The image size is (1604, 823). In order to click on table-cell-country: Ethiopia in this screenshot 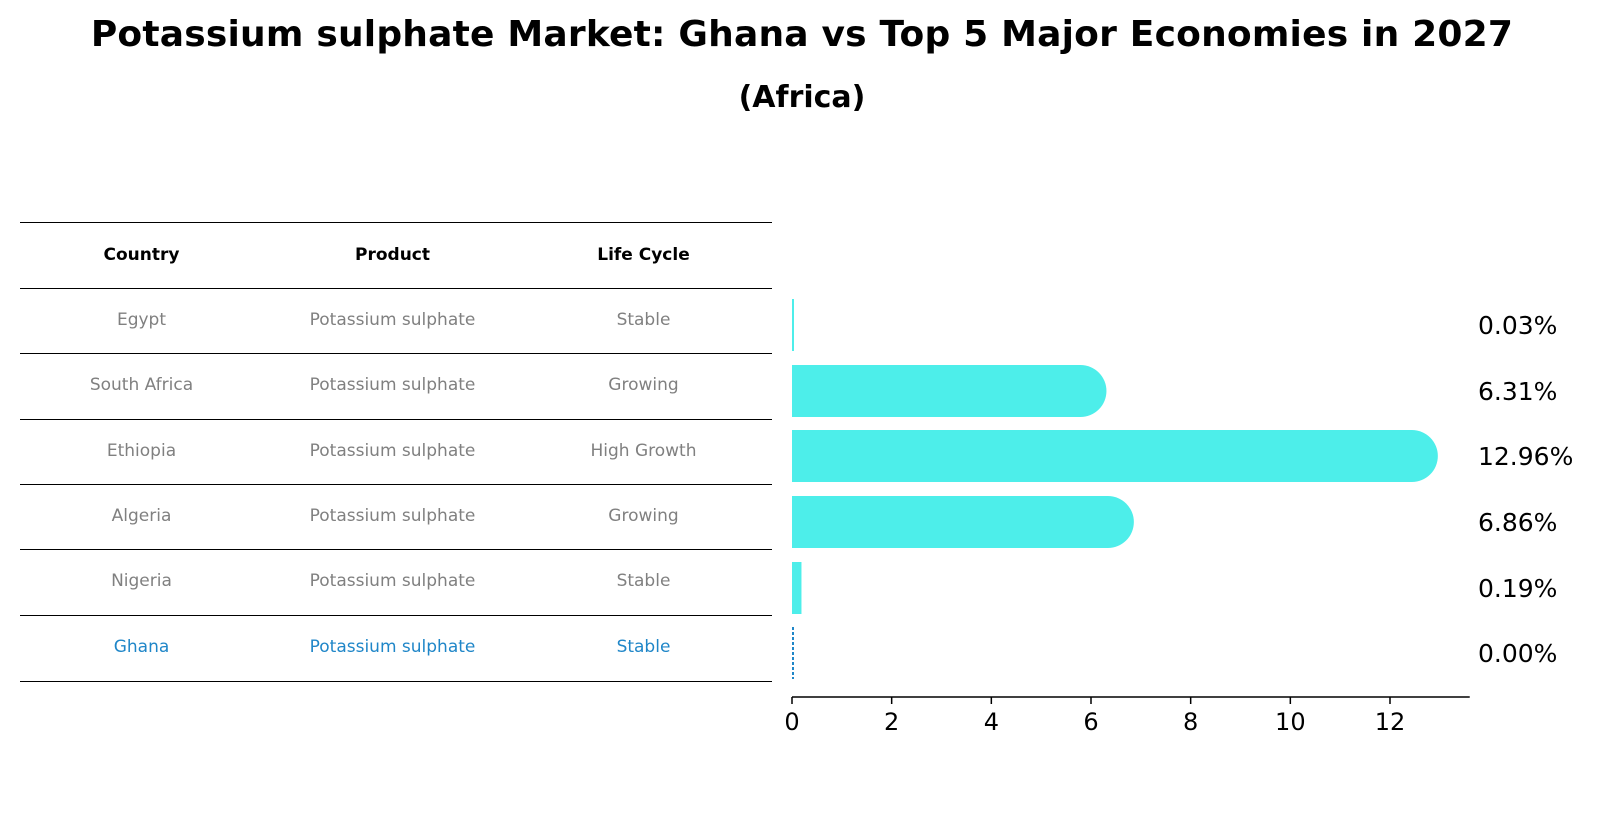, I will do `click(141, 451)`.